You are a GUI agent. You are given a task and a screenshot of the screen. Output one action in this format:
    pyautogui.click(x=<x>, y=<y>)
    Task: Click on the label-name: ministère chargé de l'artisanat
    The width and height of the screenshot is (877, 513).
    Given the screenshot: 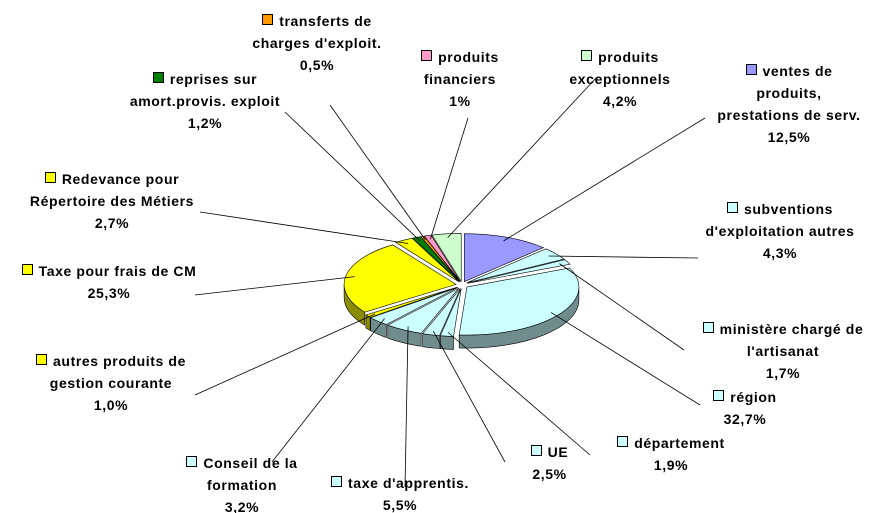 What is the action you would take?
    pyautogui.click(x=791, y=340)
    